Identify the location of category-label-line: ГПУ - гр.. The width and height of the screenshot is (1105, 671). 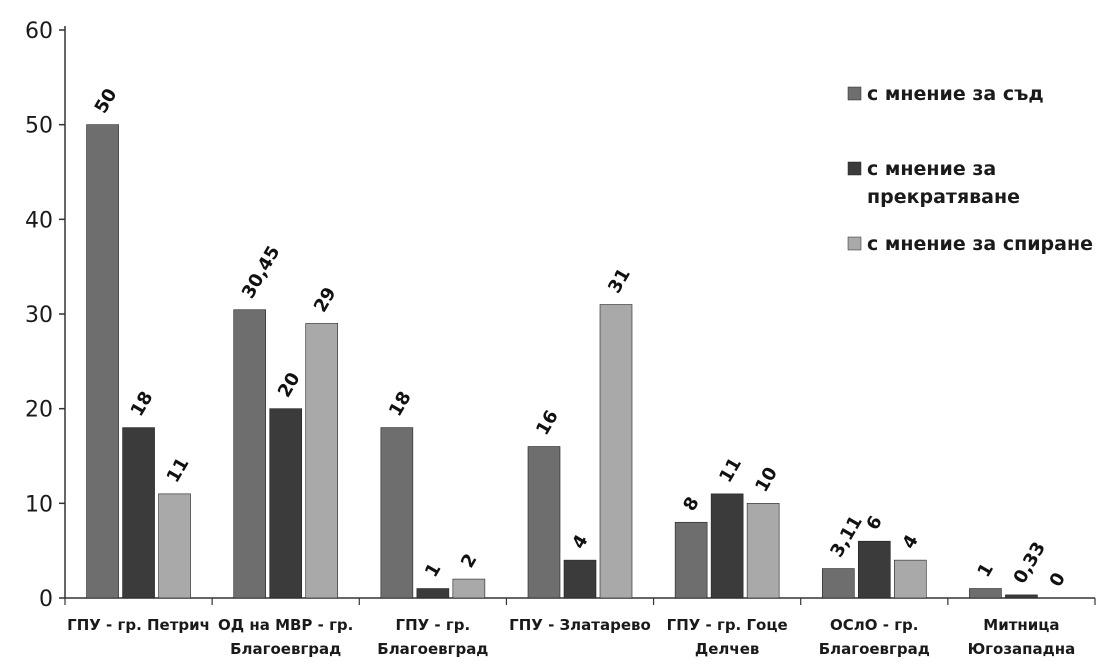
(433, 625).